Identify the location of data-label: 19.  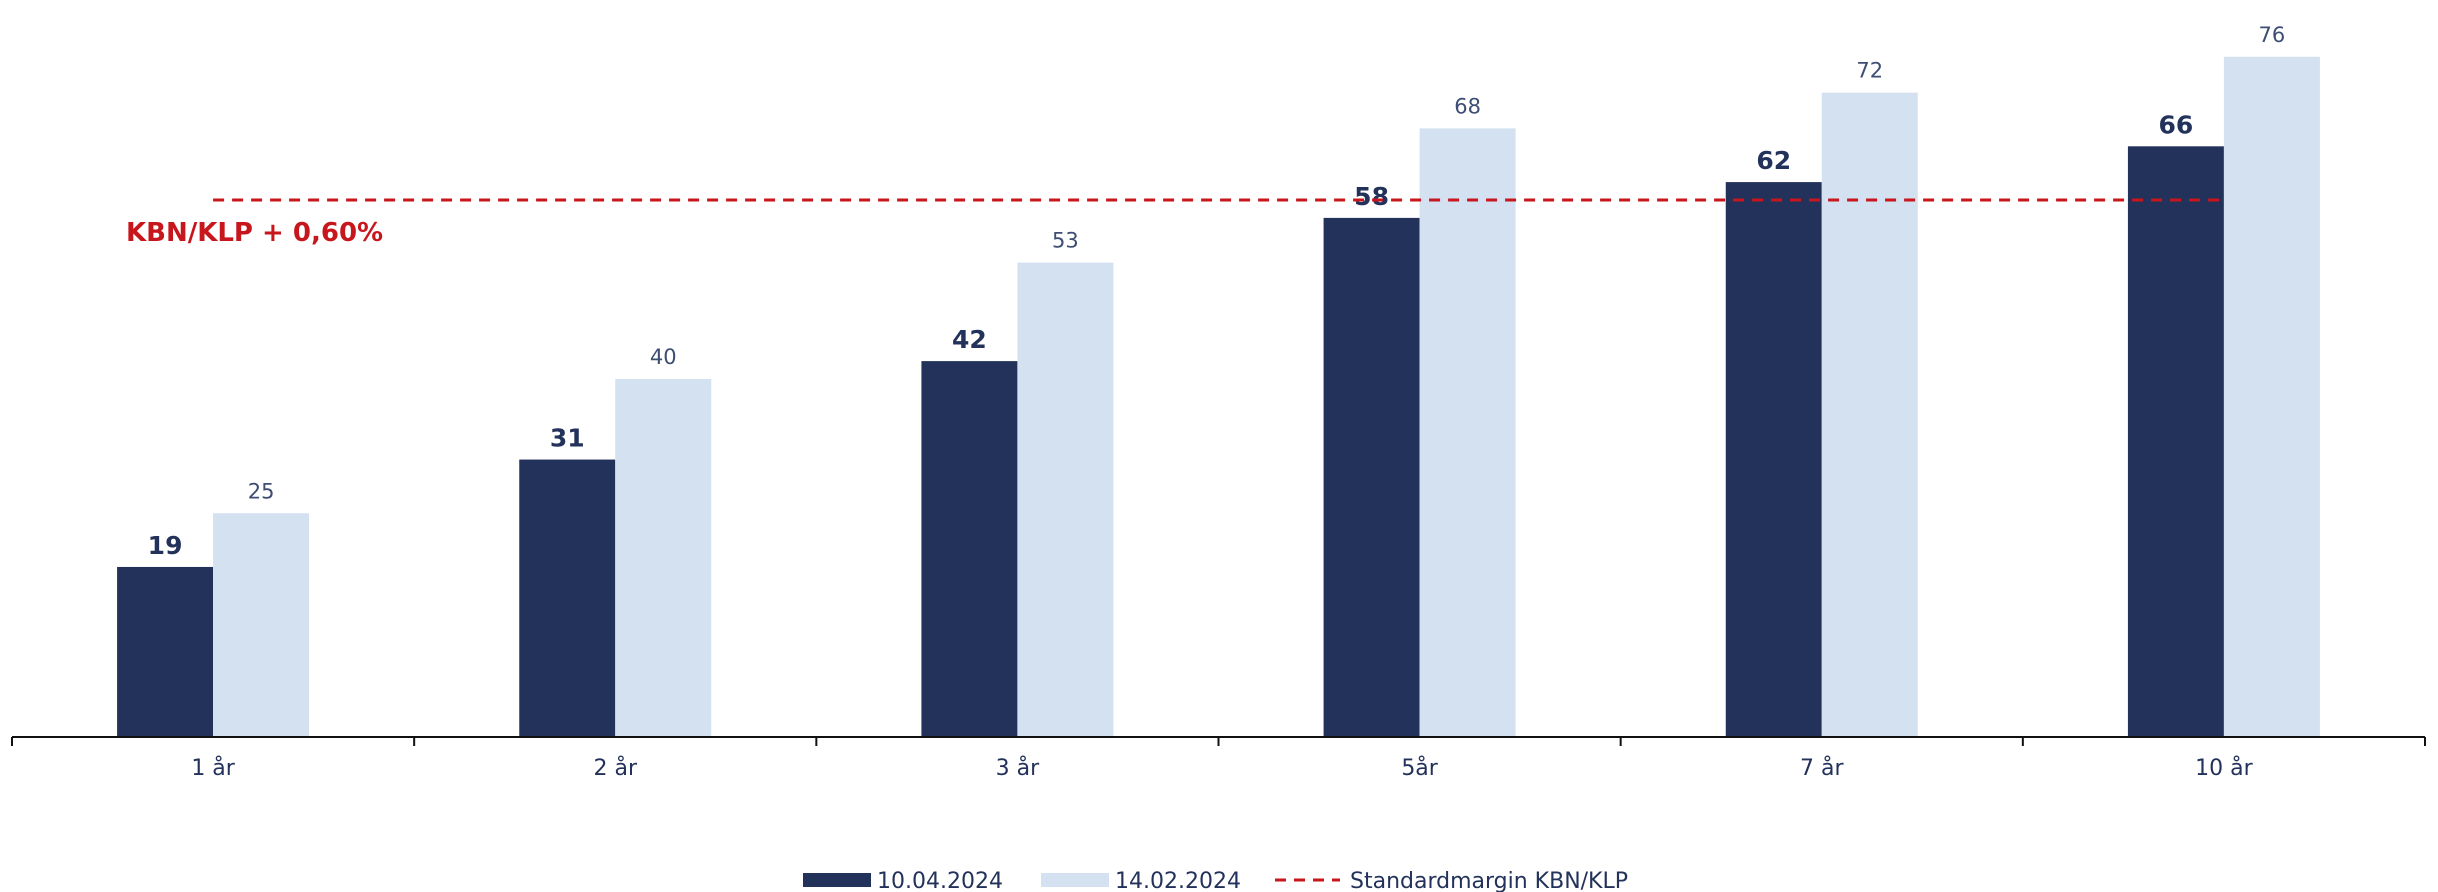
(165, 545).